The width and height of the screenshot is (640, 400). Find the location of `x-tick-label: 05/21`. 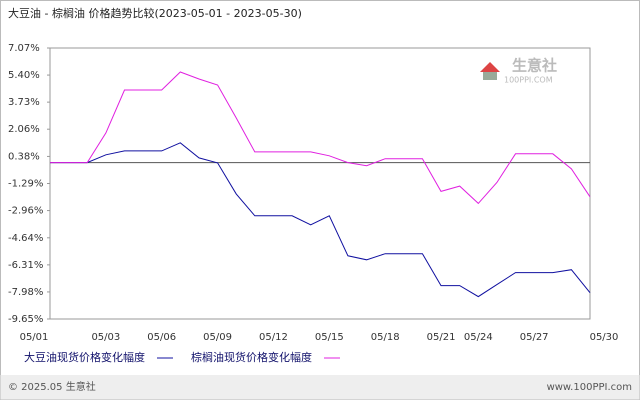

x-tick-label: 05/21 is located at coordinates (441, 337).